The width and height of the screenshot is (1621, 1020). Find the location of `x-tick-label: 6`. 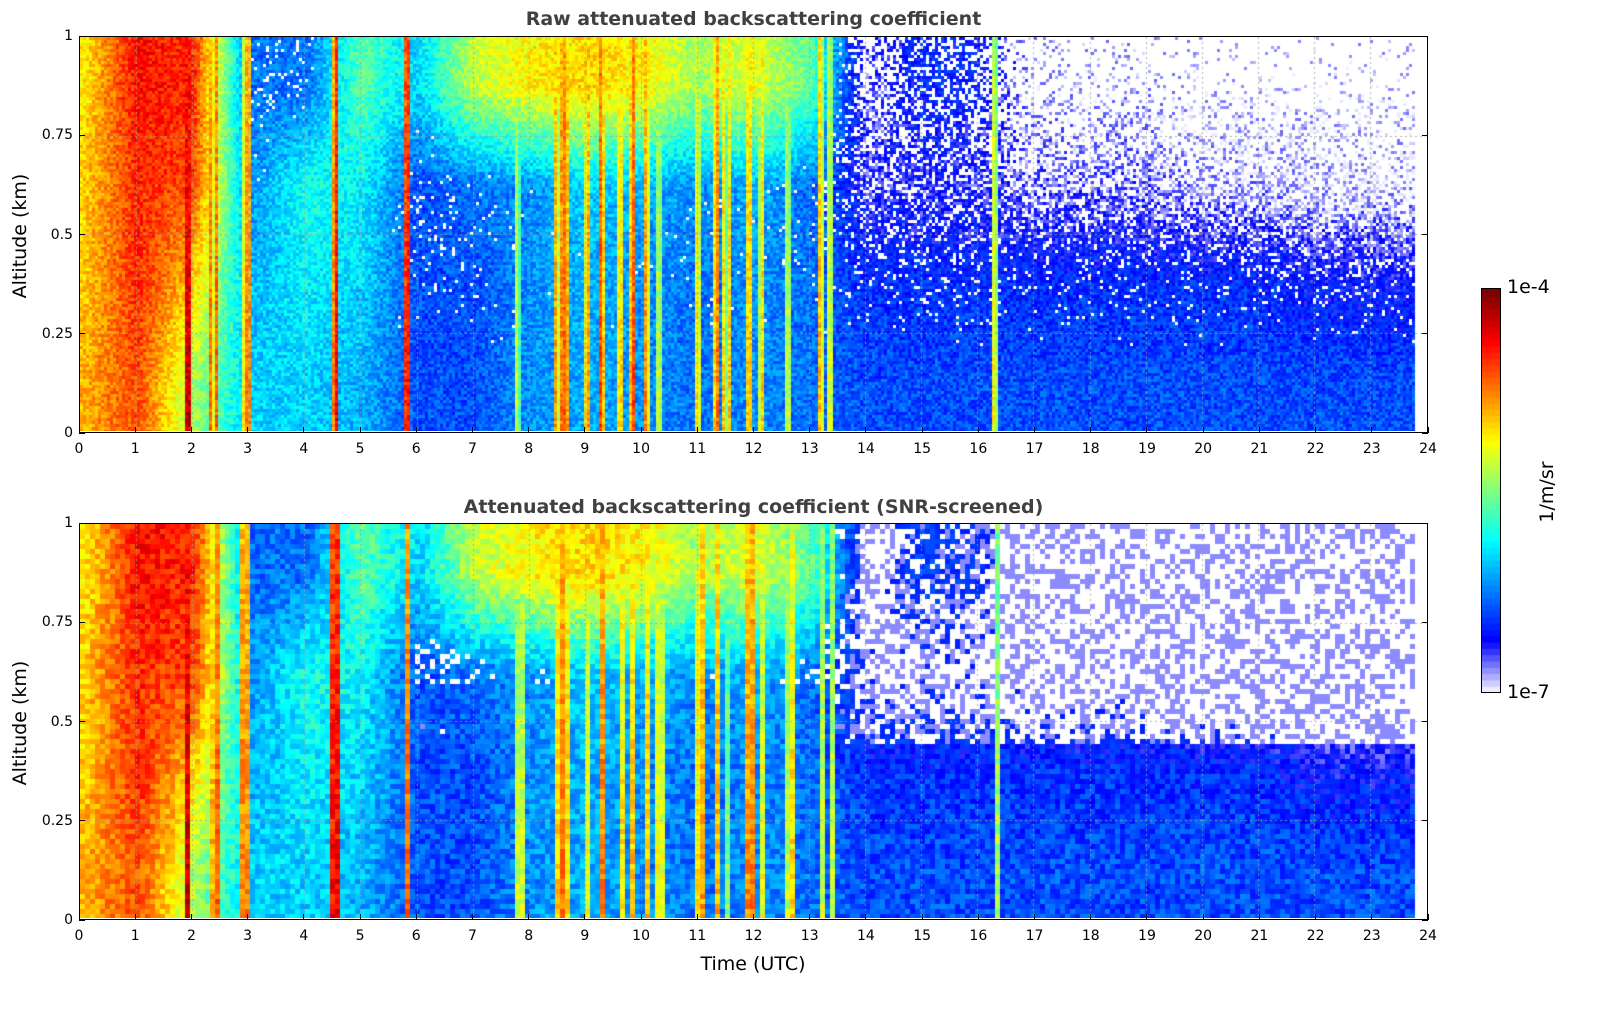

x-tick-label: 6 is located at coordinates (416, 936).